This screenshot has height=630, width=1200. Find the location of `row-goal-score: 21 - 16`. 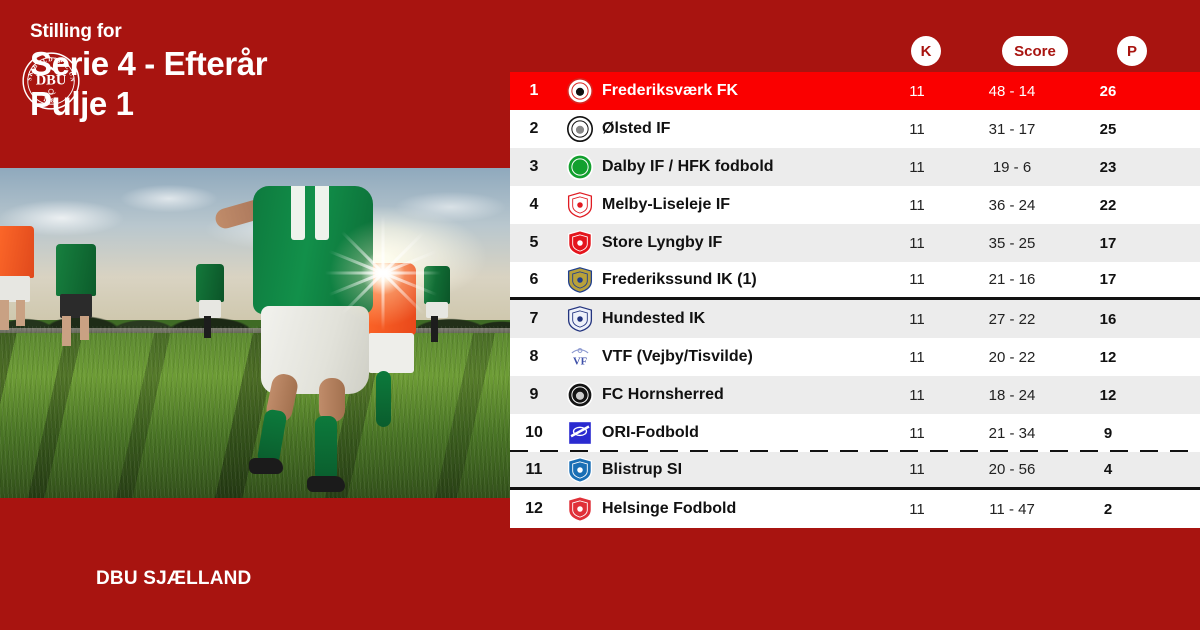

row-goal-score: 21 - 16 is located at coordinates (1012, 279).